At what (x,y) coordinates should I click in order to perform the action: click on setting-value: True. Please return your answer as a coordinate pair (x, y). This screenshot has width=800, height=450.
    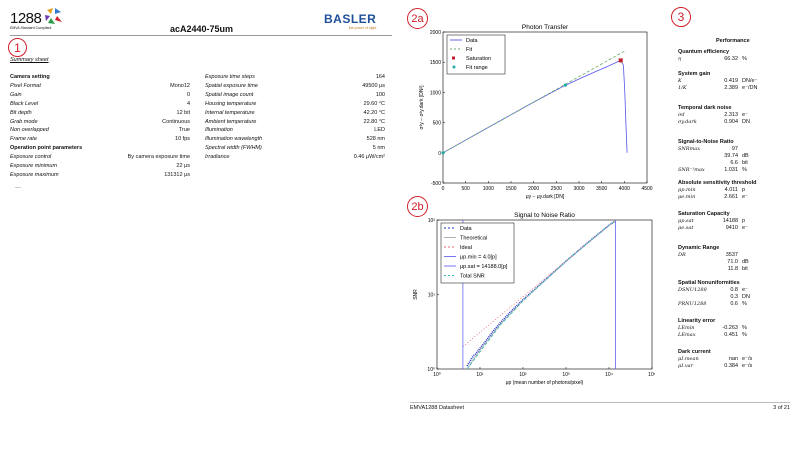
    Looking at the image, I should click on (184, 130).